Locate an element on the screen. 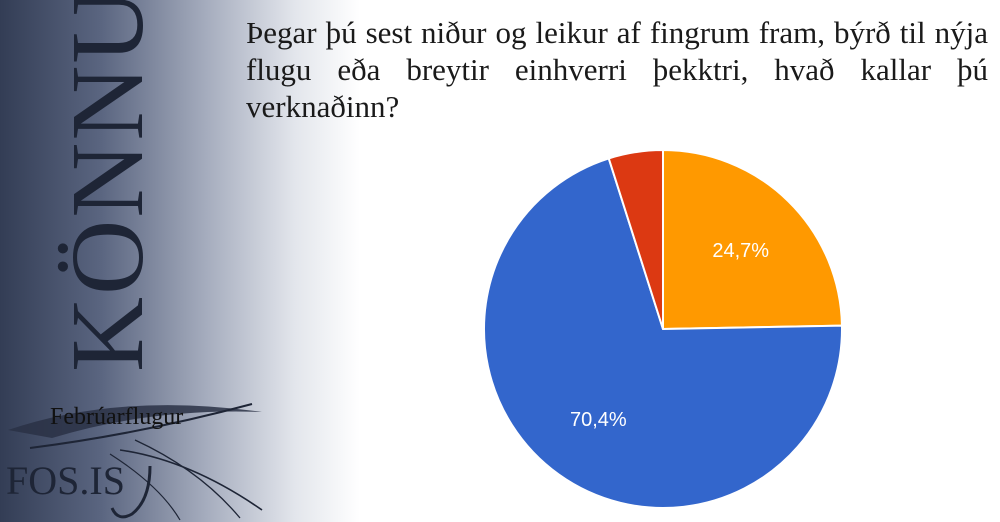 This screenshot has width=1000, height=522. logo-name: Febrúarflugur is located at coordinates (116, 417).